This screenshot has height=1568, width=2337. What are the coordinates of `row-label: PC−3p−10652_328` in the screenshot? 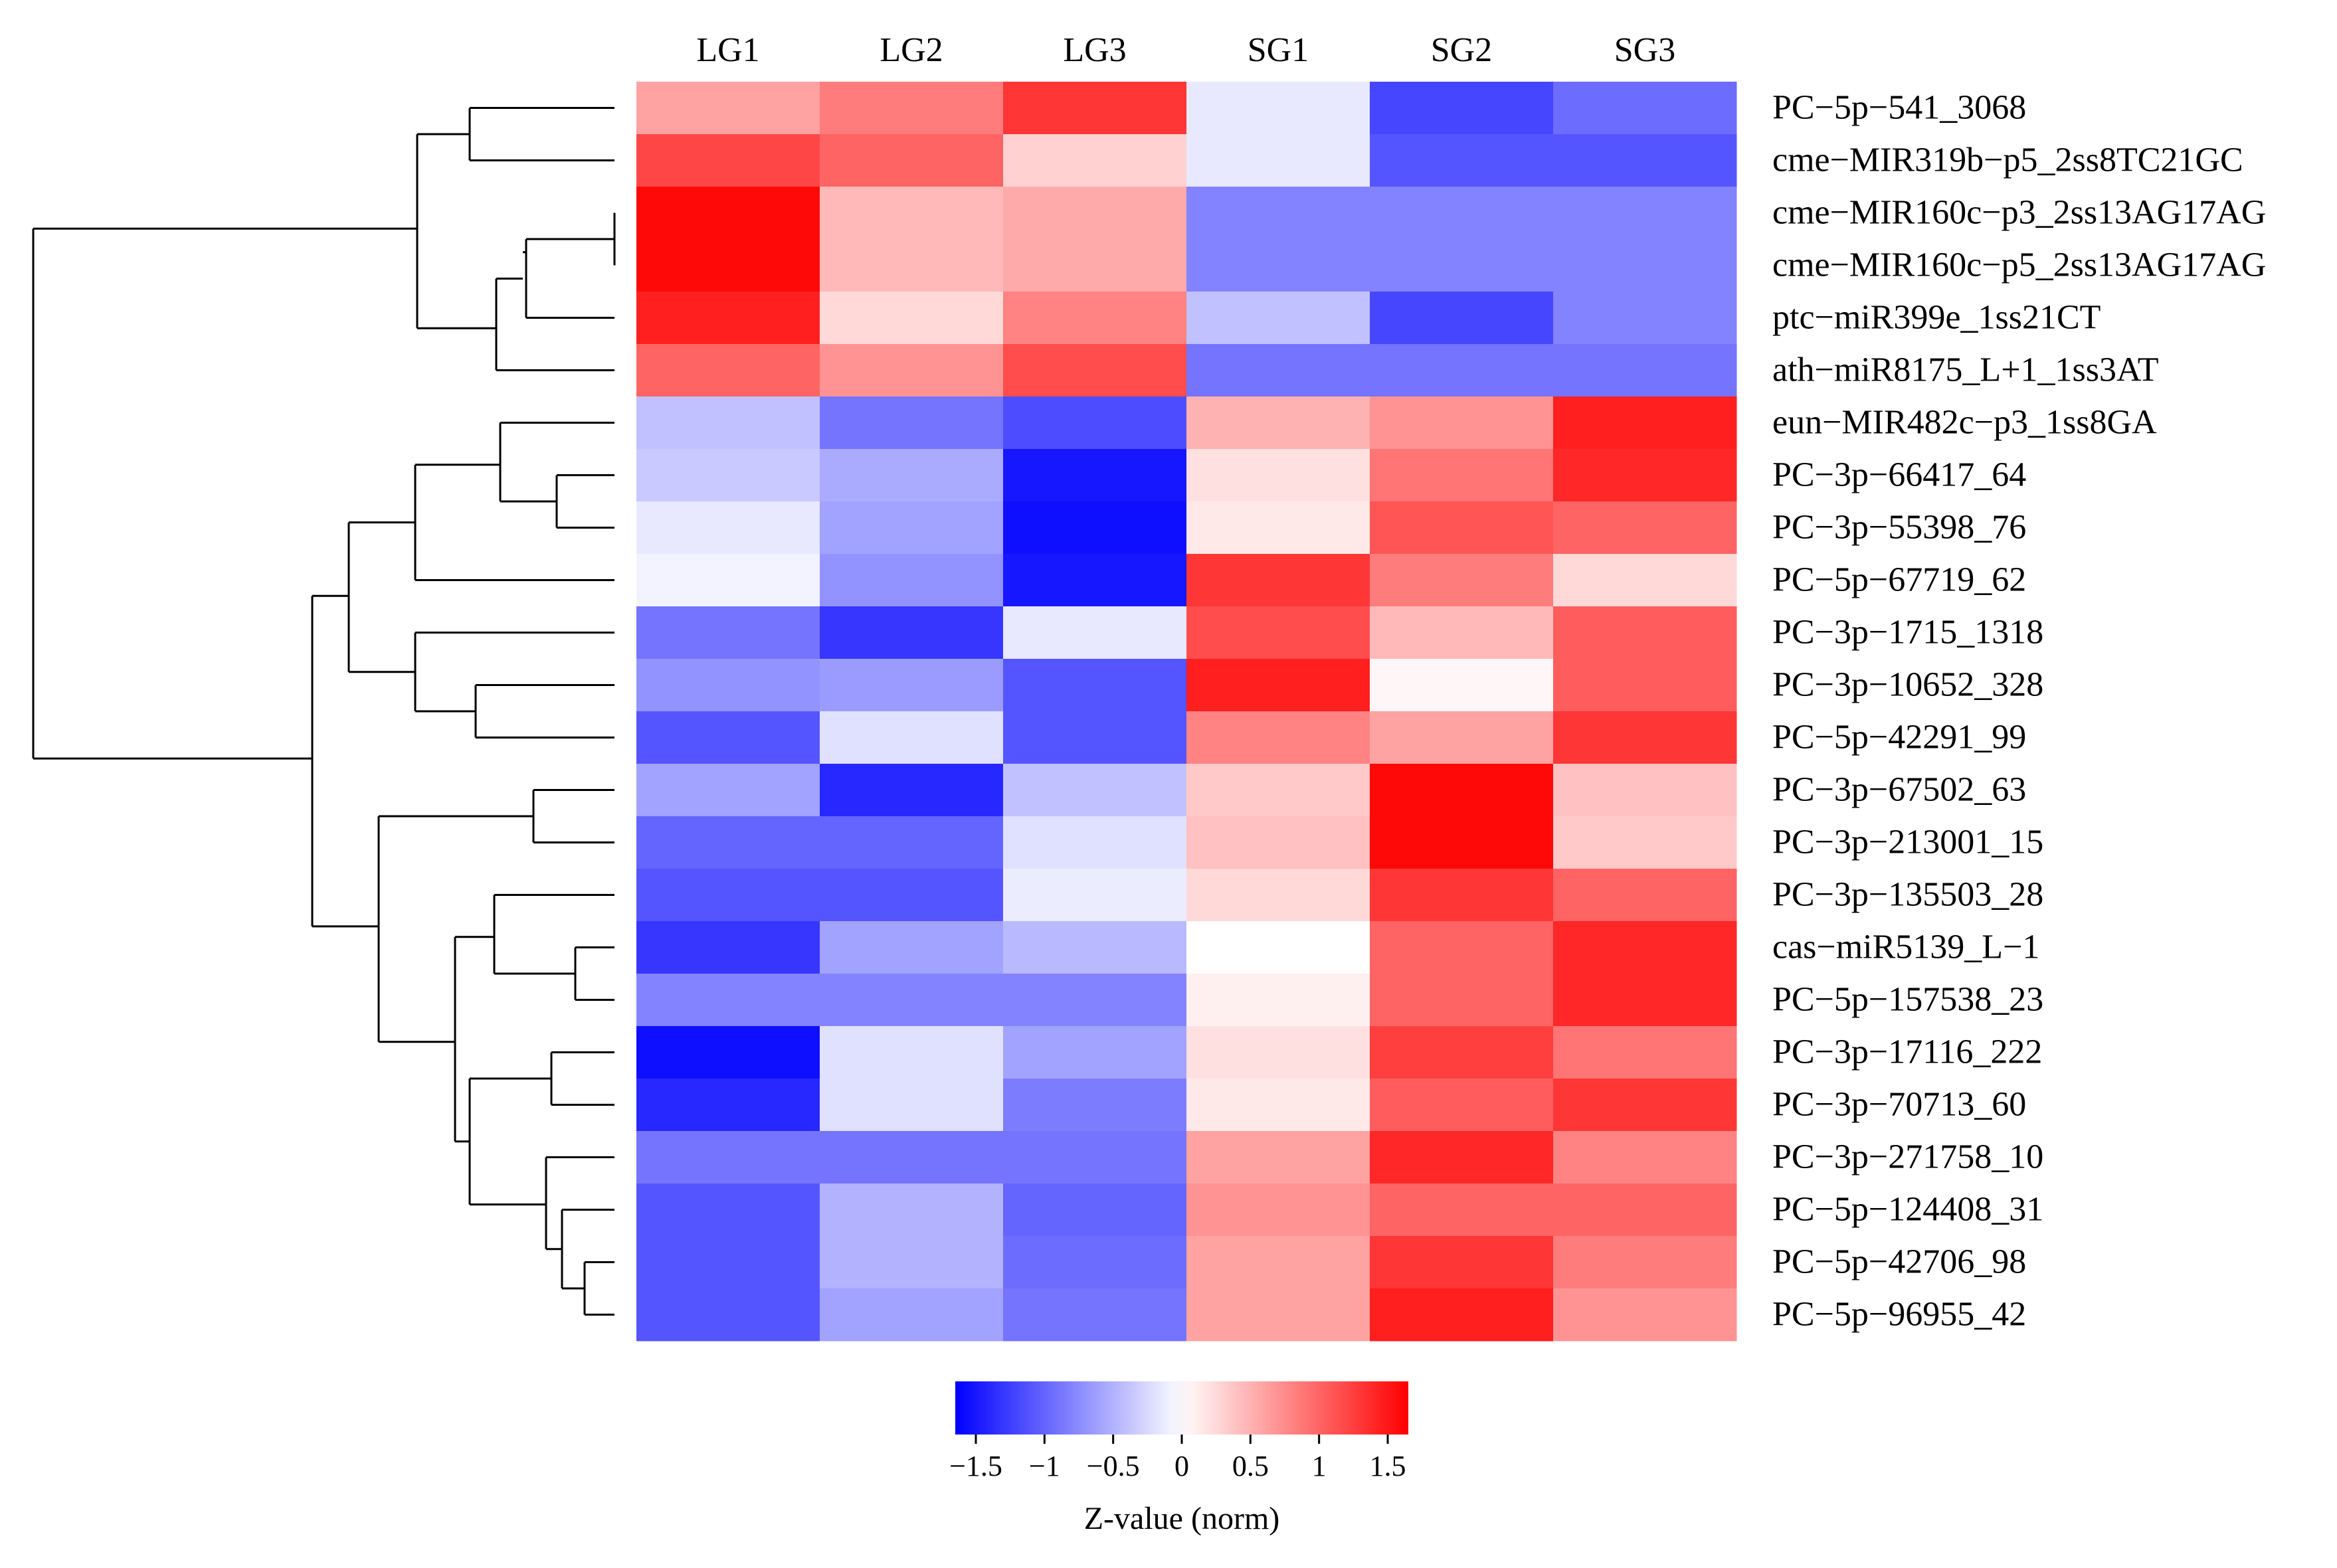 It's located at (1908, 684).